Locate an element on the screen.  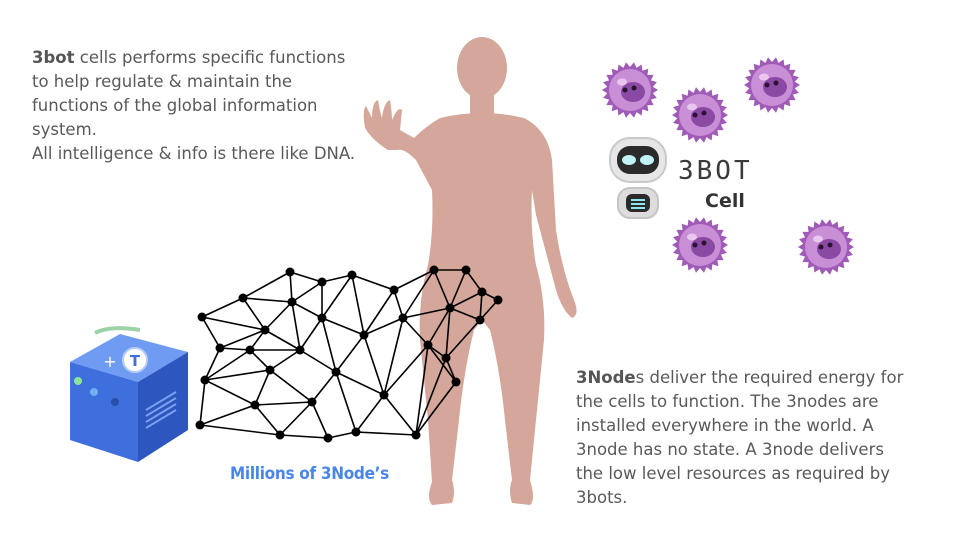
network-mesh-edges is located at coordinates (349, 354).